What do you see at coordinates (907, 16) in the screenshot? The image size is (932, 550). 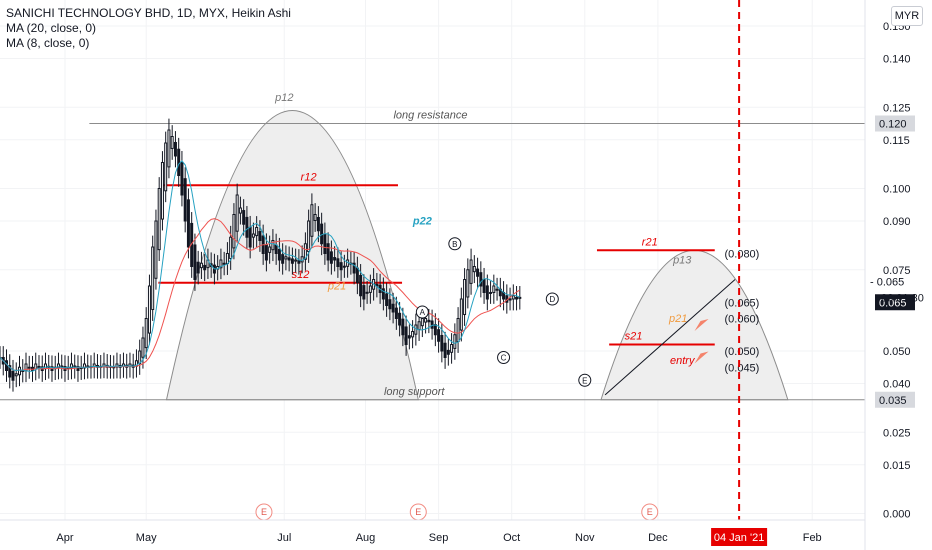 I see `currency-button: MYR` at bounding box center [907, 16].